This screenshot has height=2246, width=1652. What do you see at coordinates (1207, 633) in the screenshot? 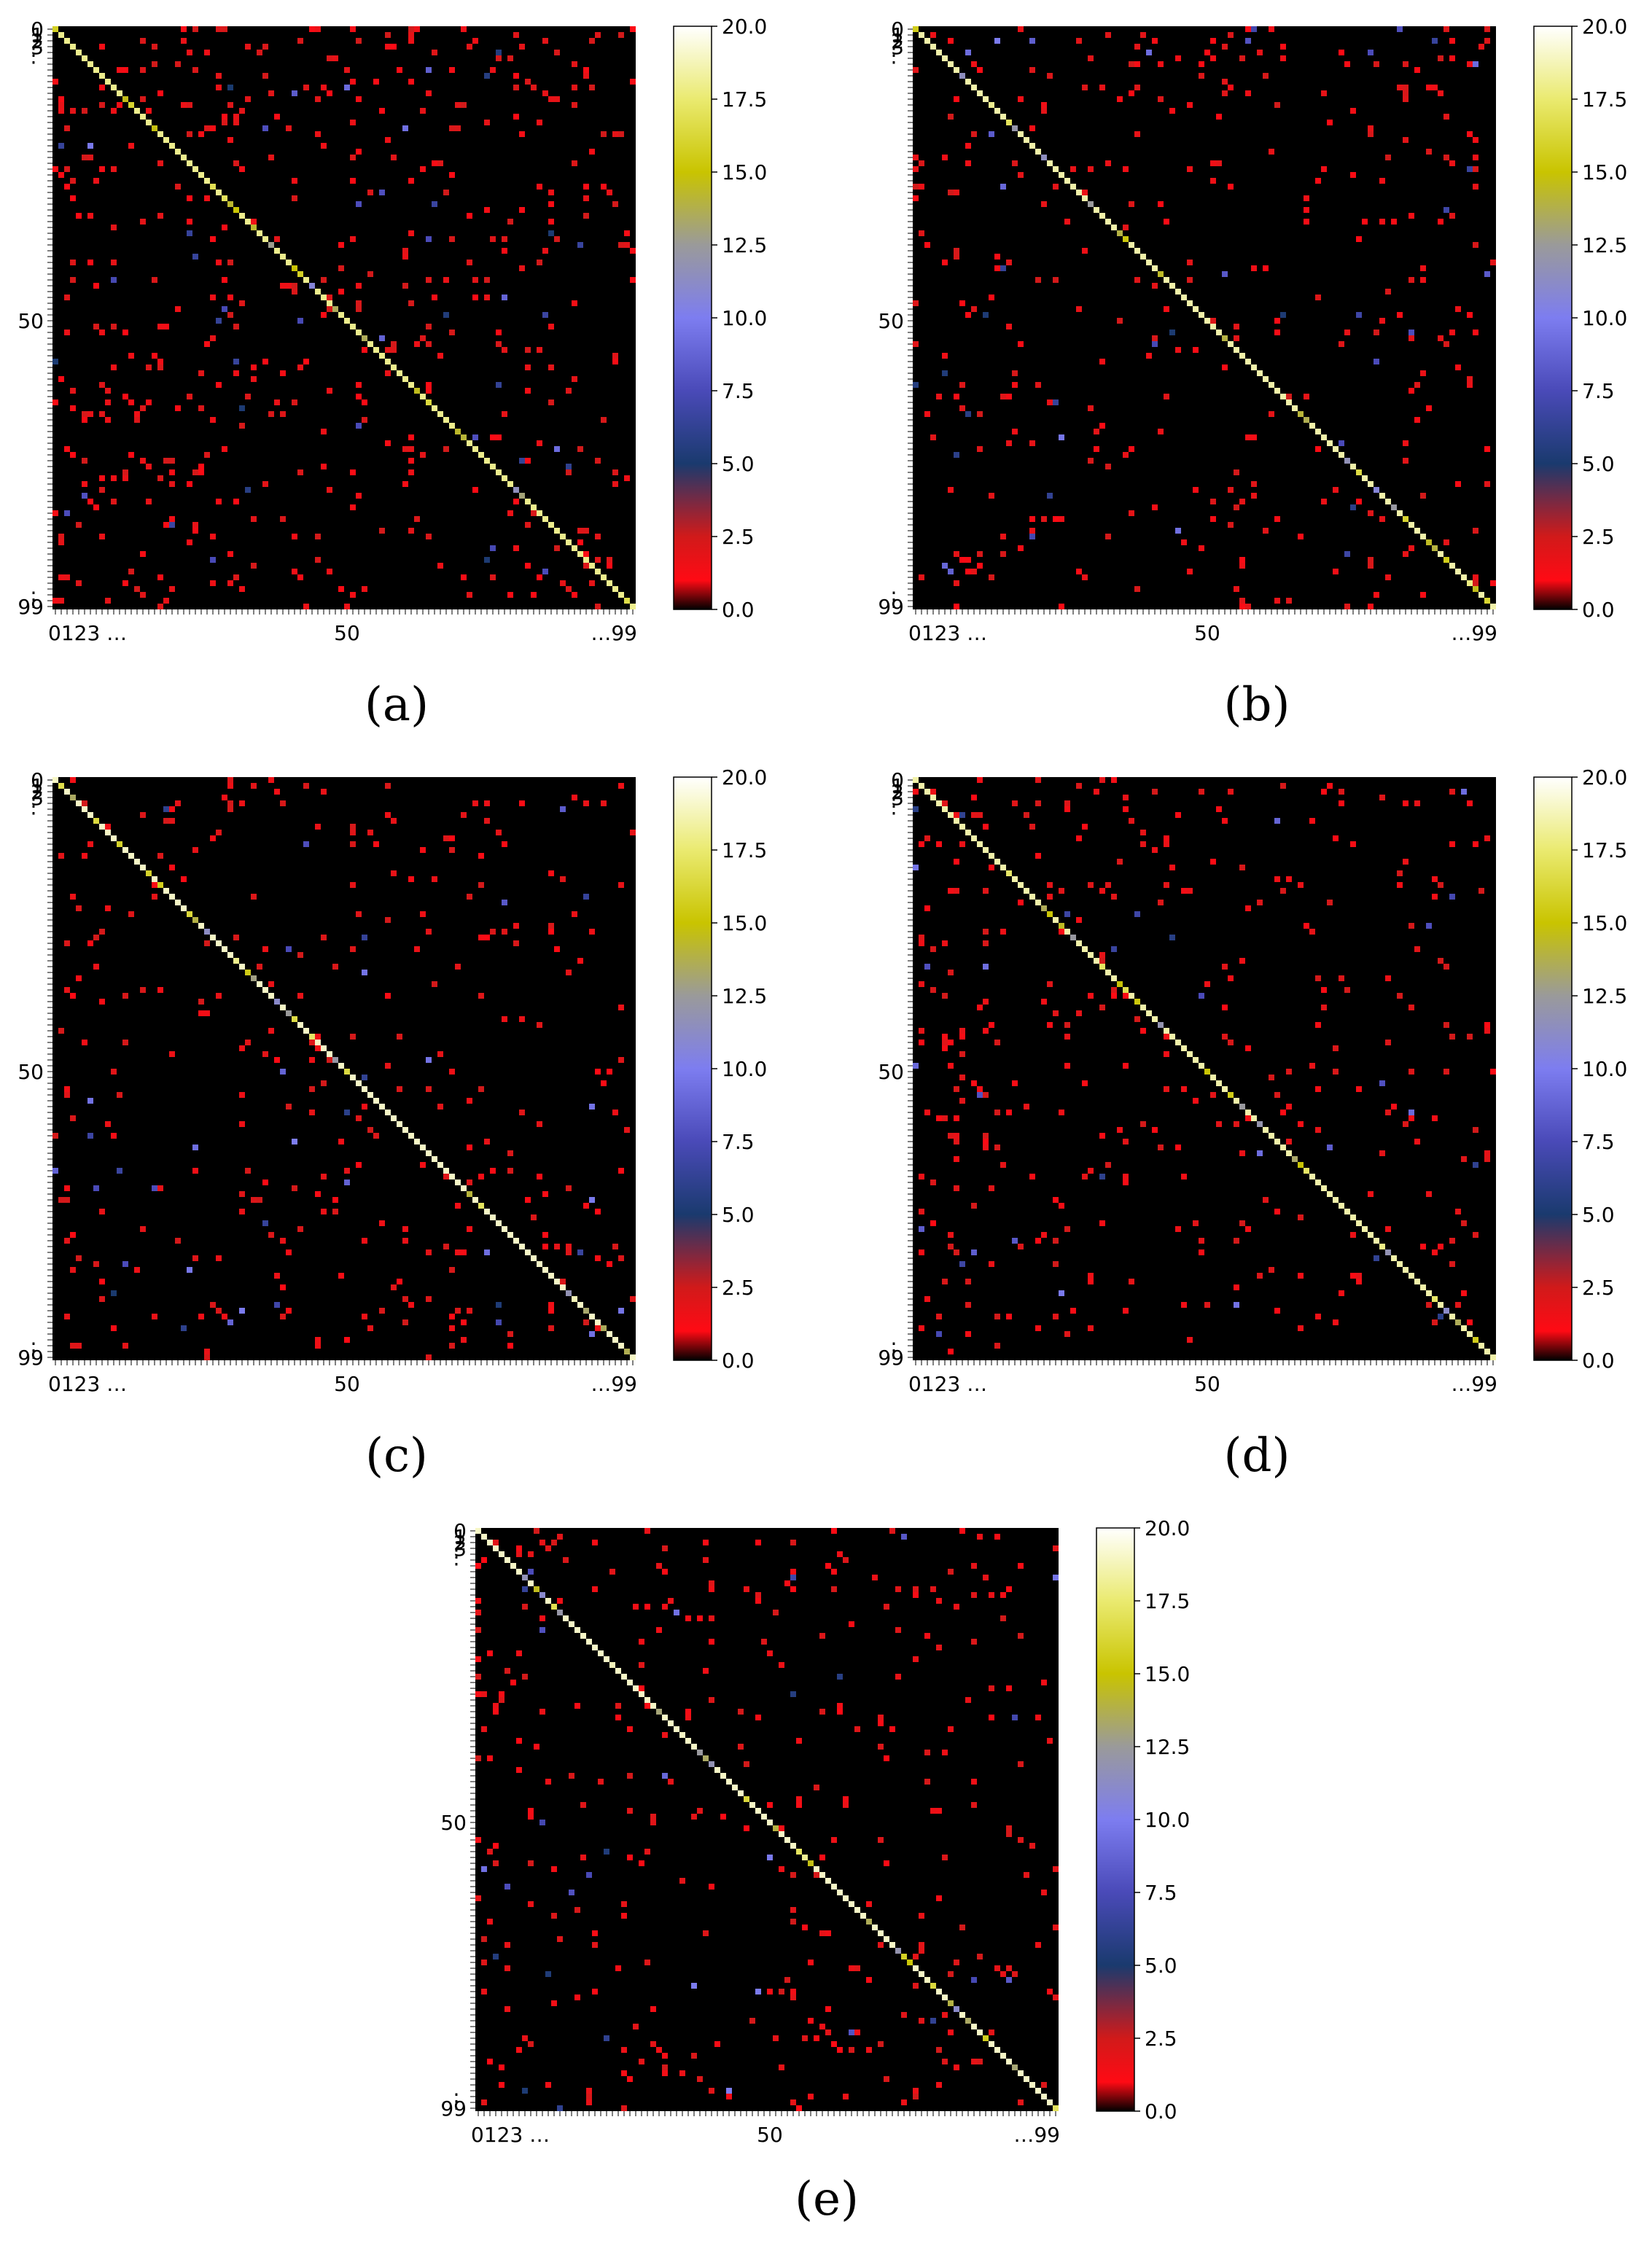
I see `x-tick-label: 50` at bounding box center [1207, 633].